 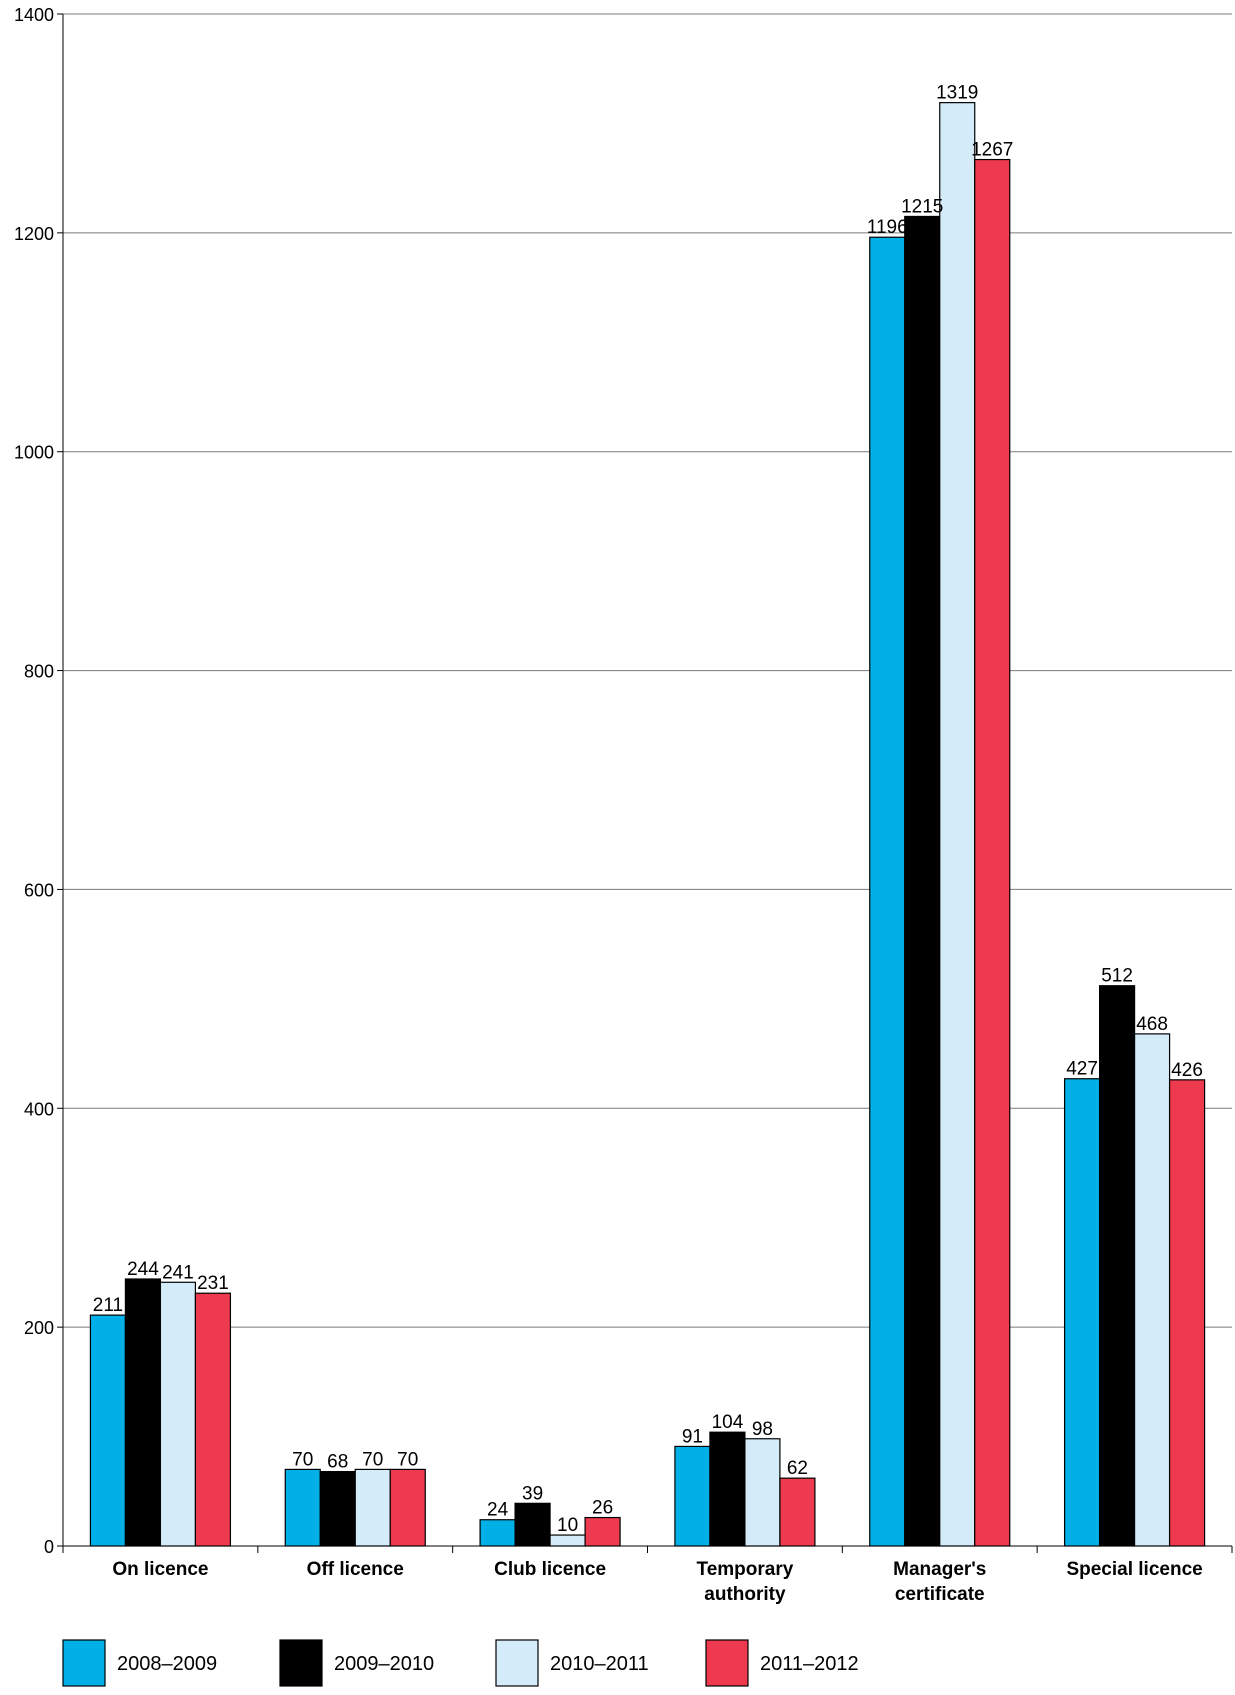 What do you see at coordinates (809, 1664) in the screenshot?
I see `legend-label: 2011–2012` at bounding box center [809, 1664].